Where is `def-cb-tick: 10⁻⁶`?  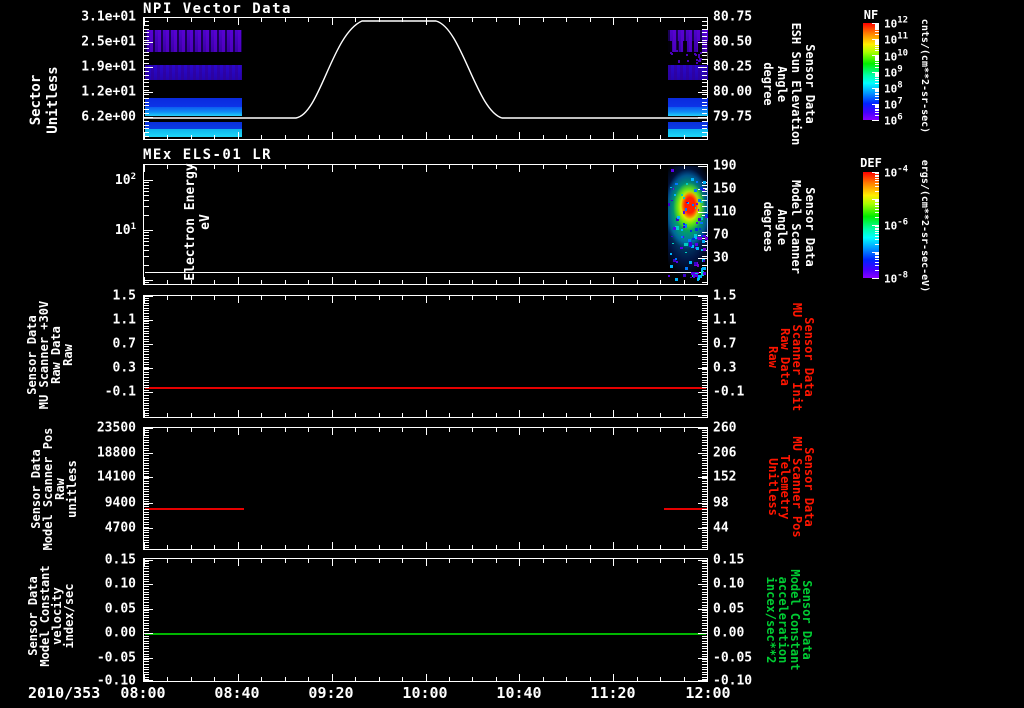
def-cb-tick: 10⁻⁶ is located at coordinates (896, 225).